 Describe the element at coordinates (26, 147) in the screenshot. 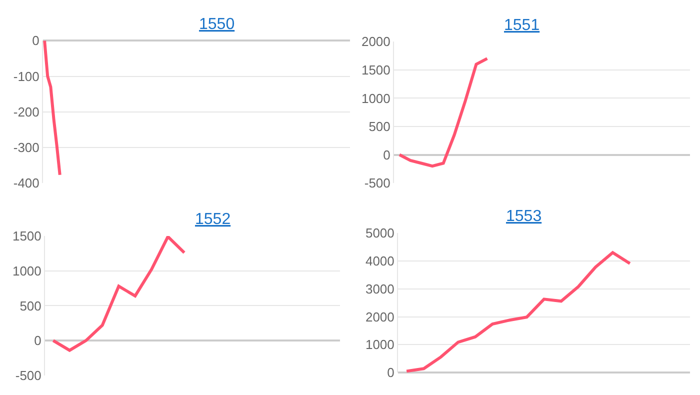

I see `y-tick-label: -300` at that location.